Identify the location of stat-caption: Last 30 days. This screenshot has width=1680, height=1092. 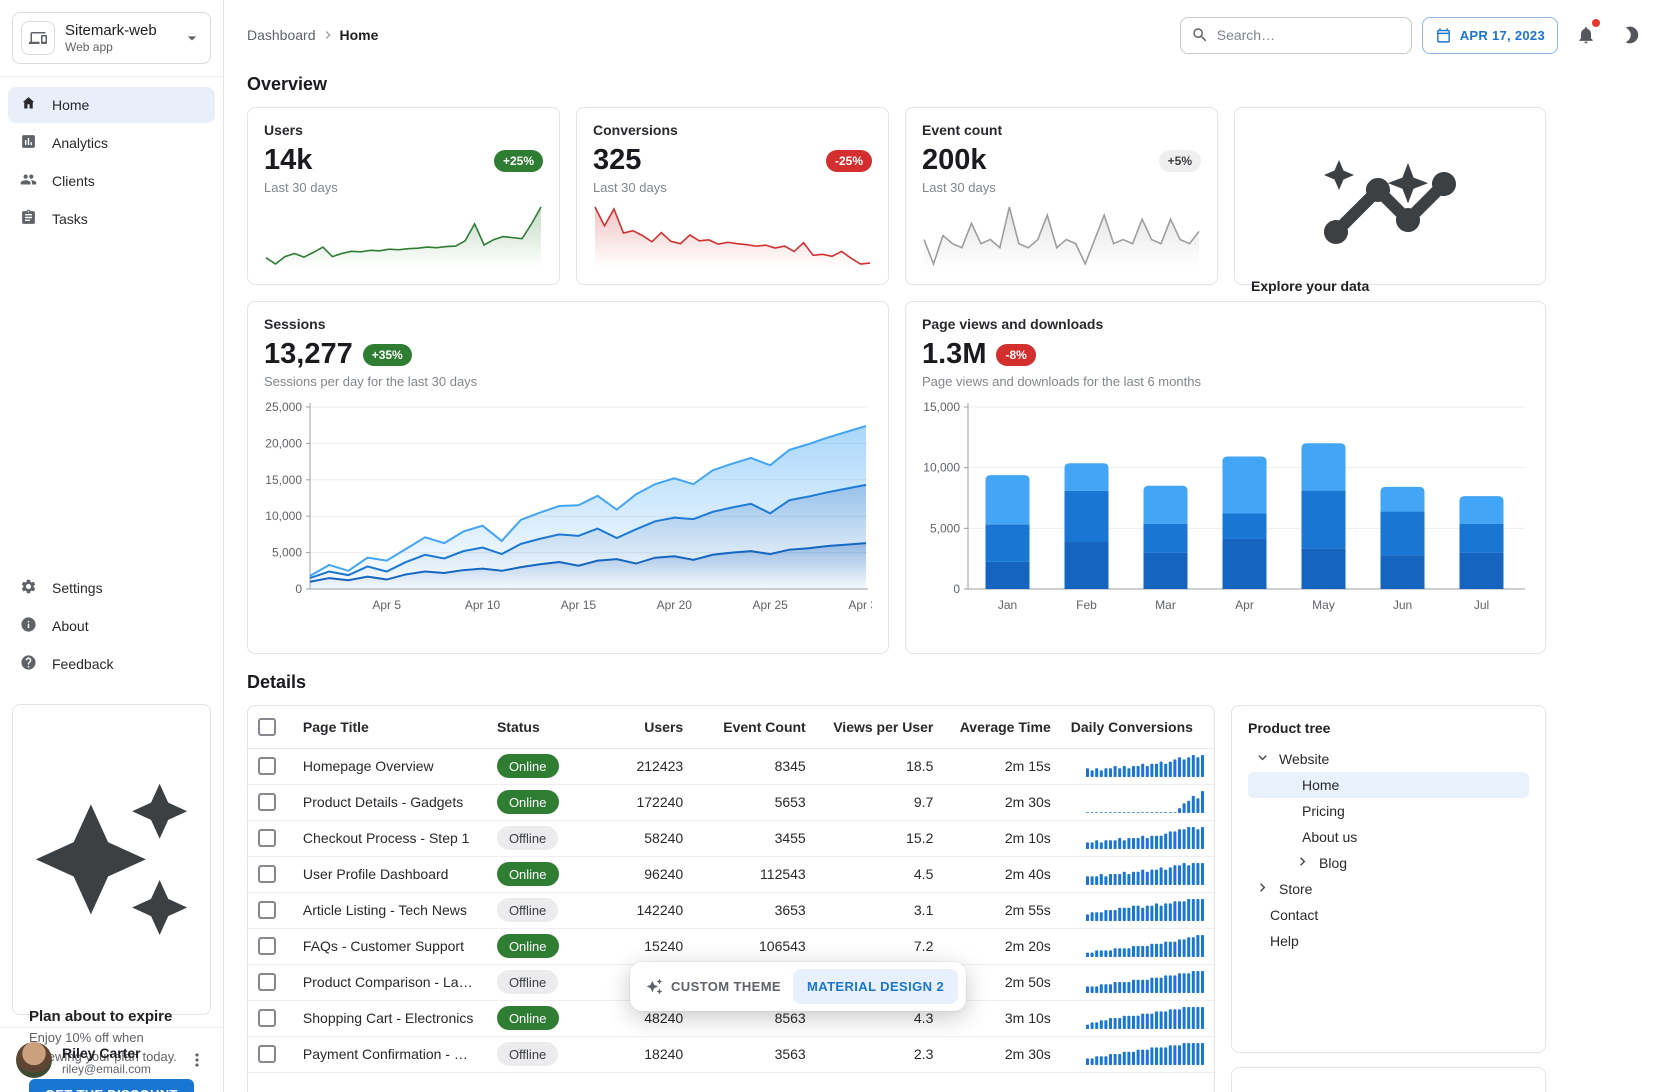
(301, 187).